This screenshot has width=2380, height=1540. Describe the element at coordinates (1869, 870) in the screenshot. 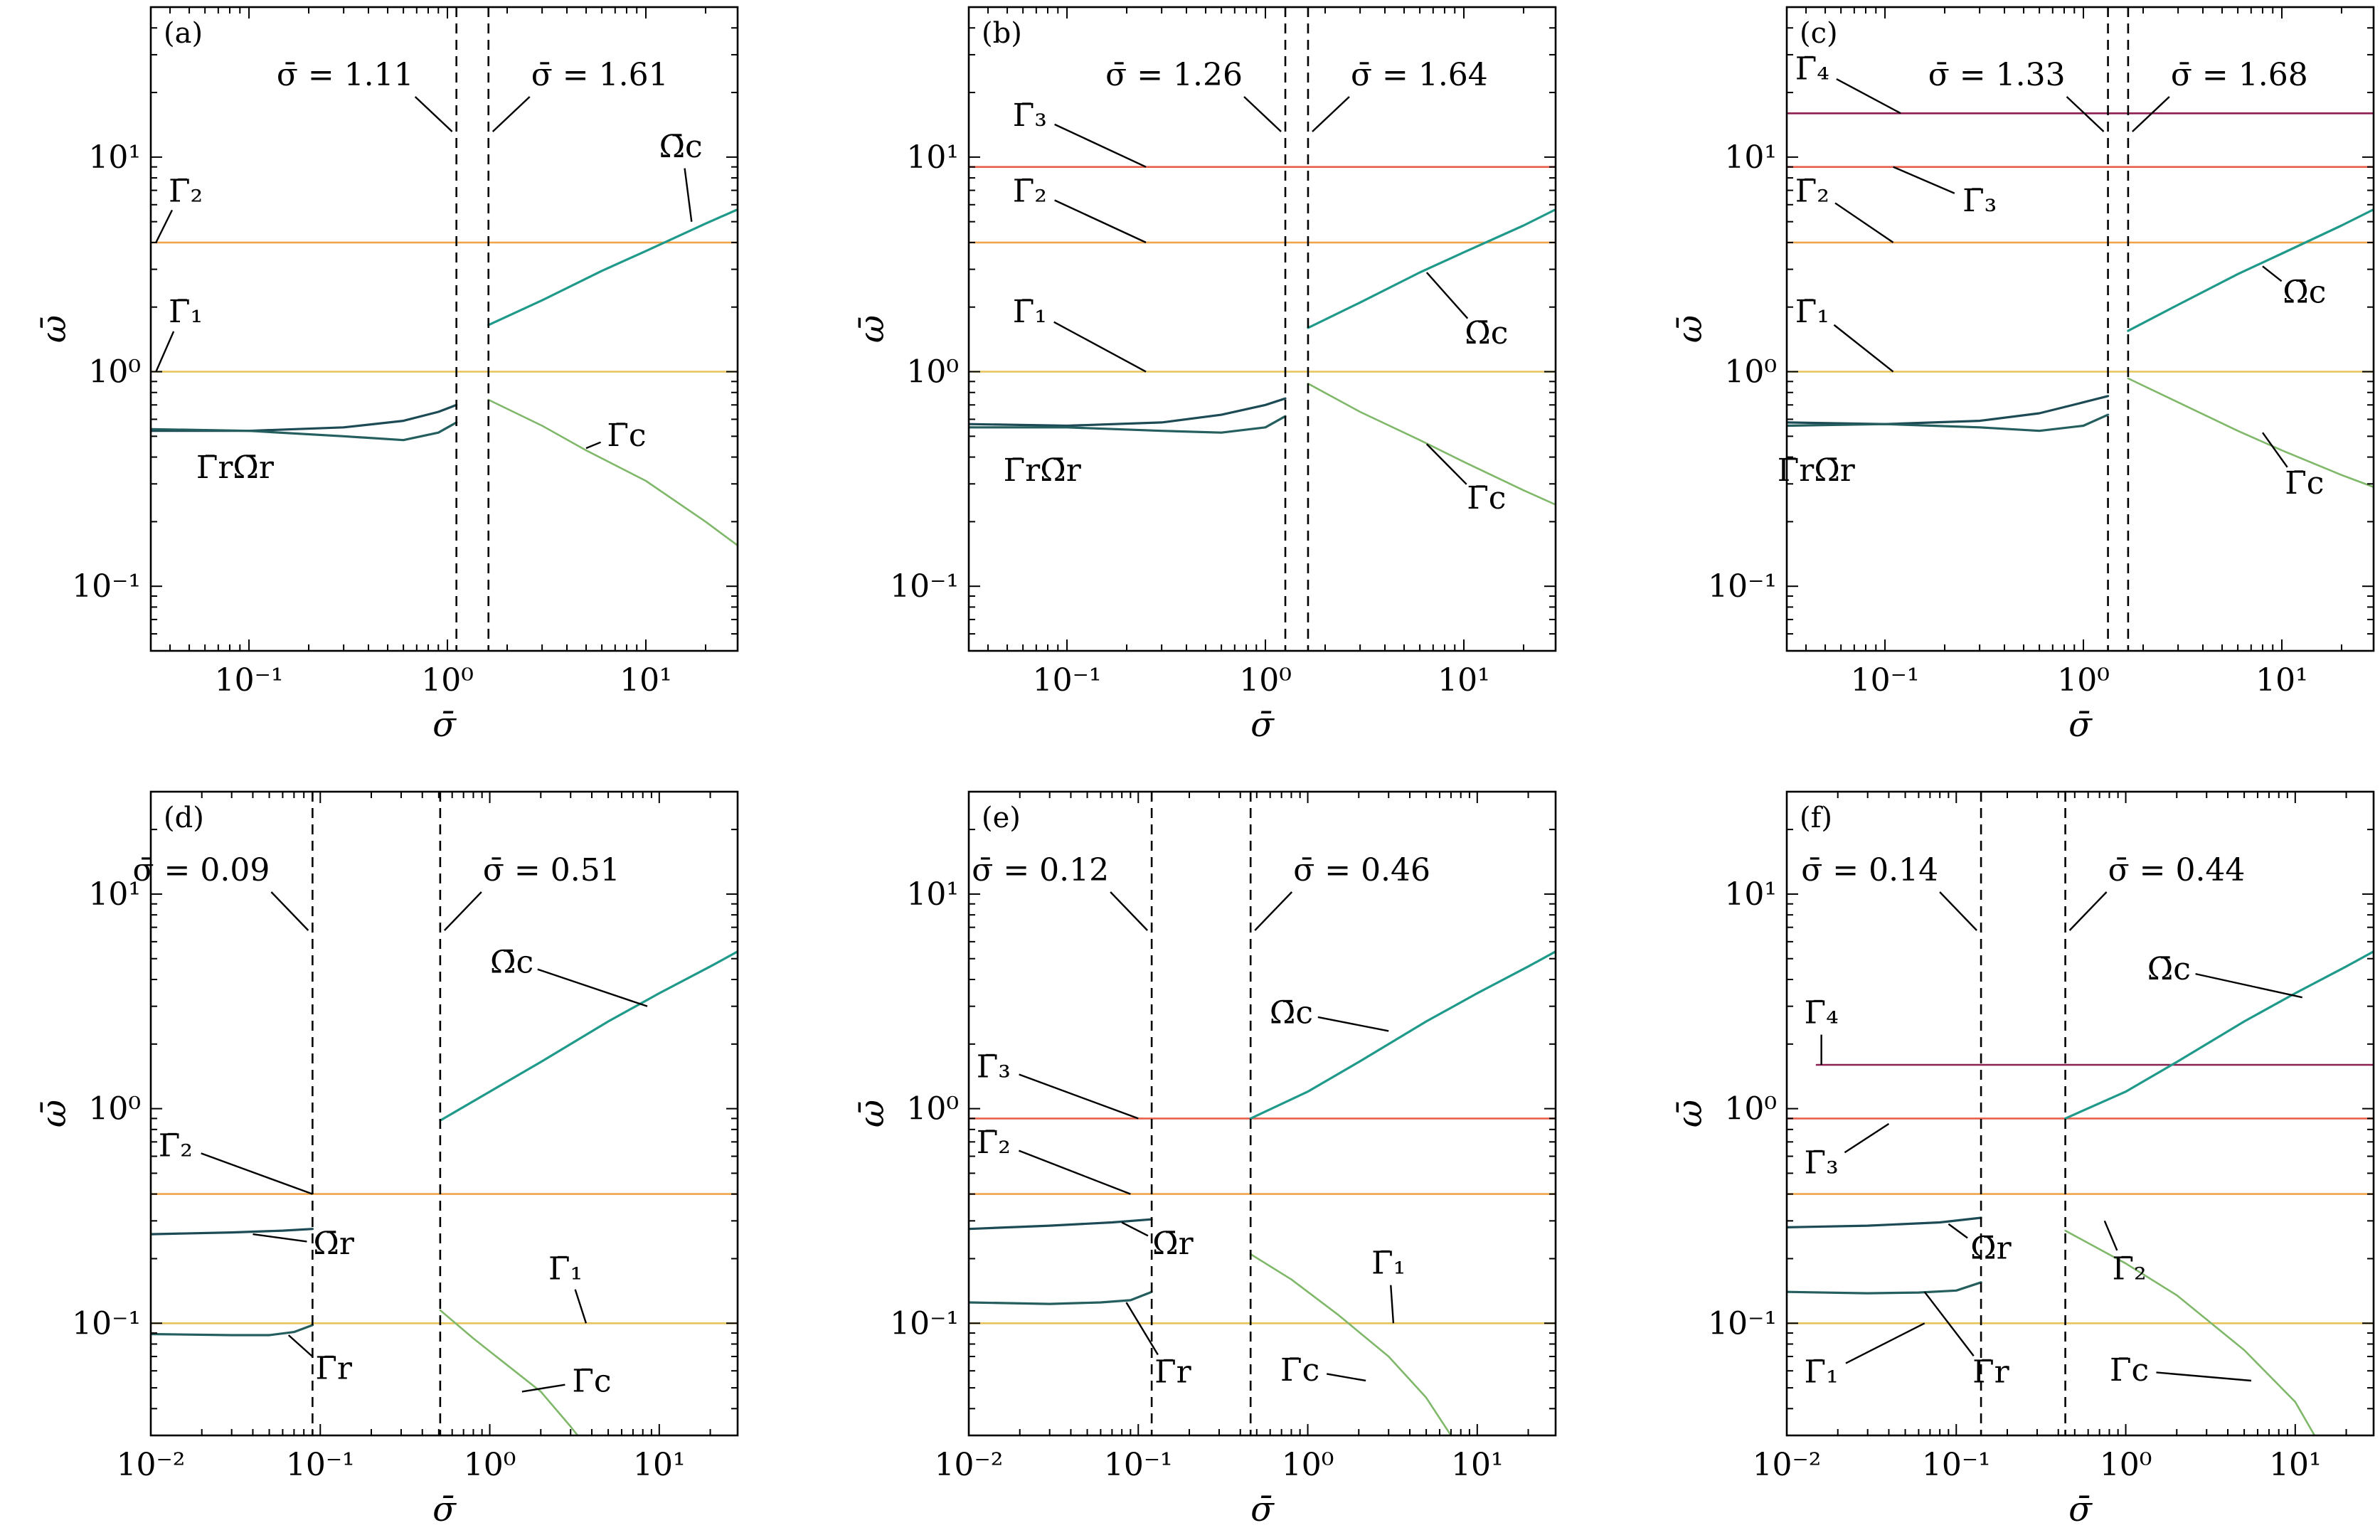

I see `threshold-label: σ̄ = 0.14` at that location.